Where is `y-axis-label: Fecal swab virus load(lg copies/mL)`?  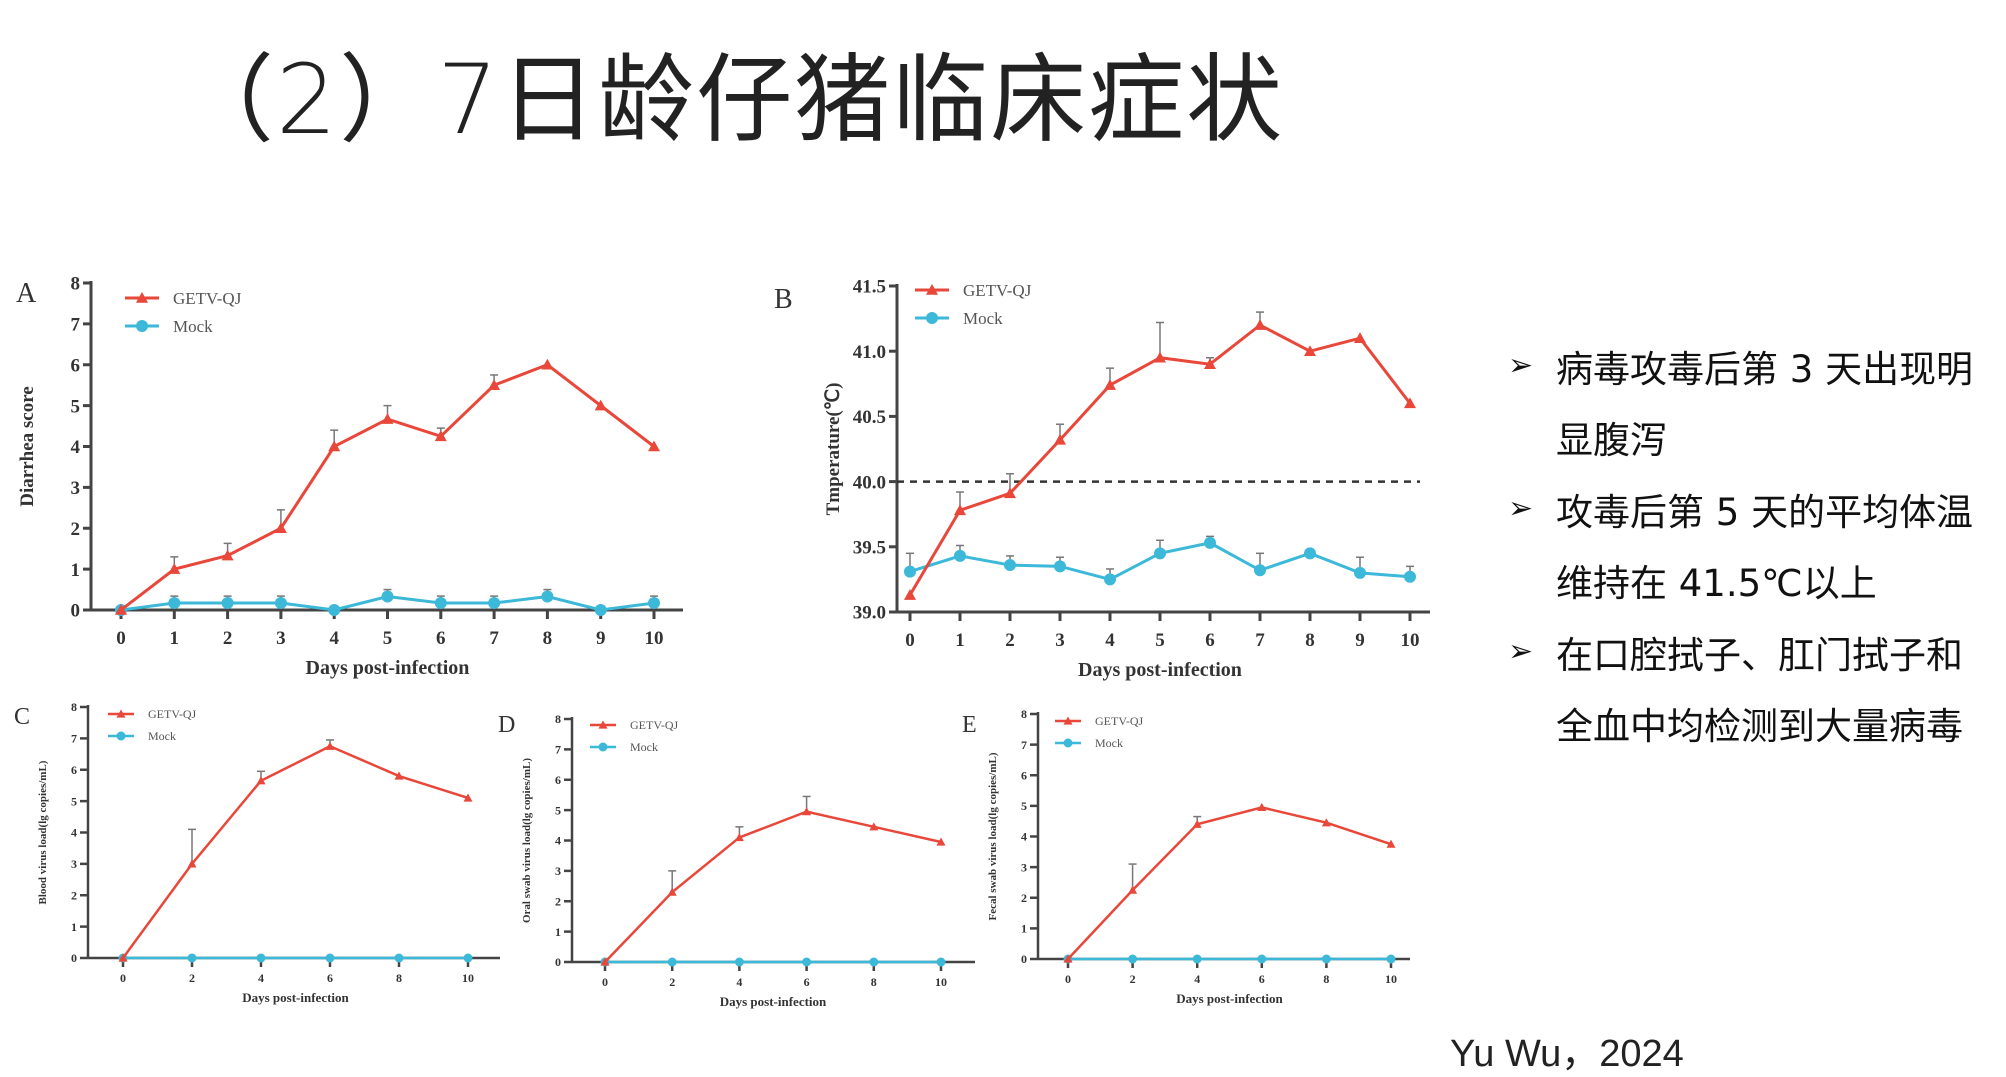 y-axis-label: Fecal swab virus load(lg copies/mL) is located at coordinates (993, 836).